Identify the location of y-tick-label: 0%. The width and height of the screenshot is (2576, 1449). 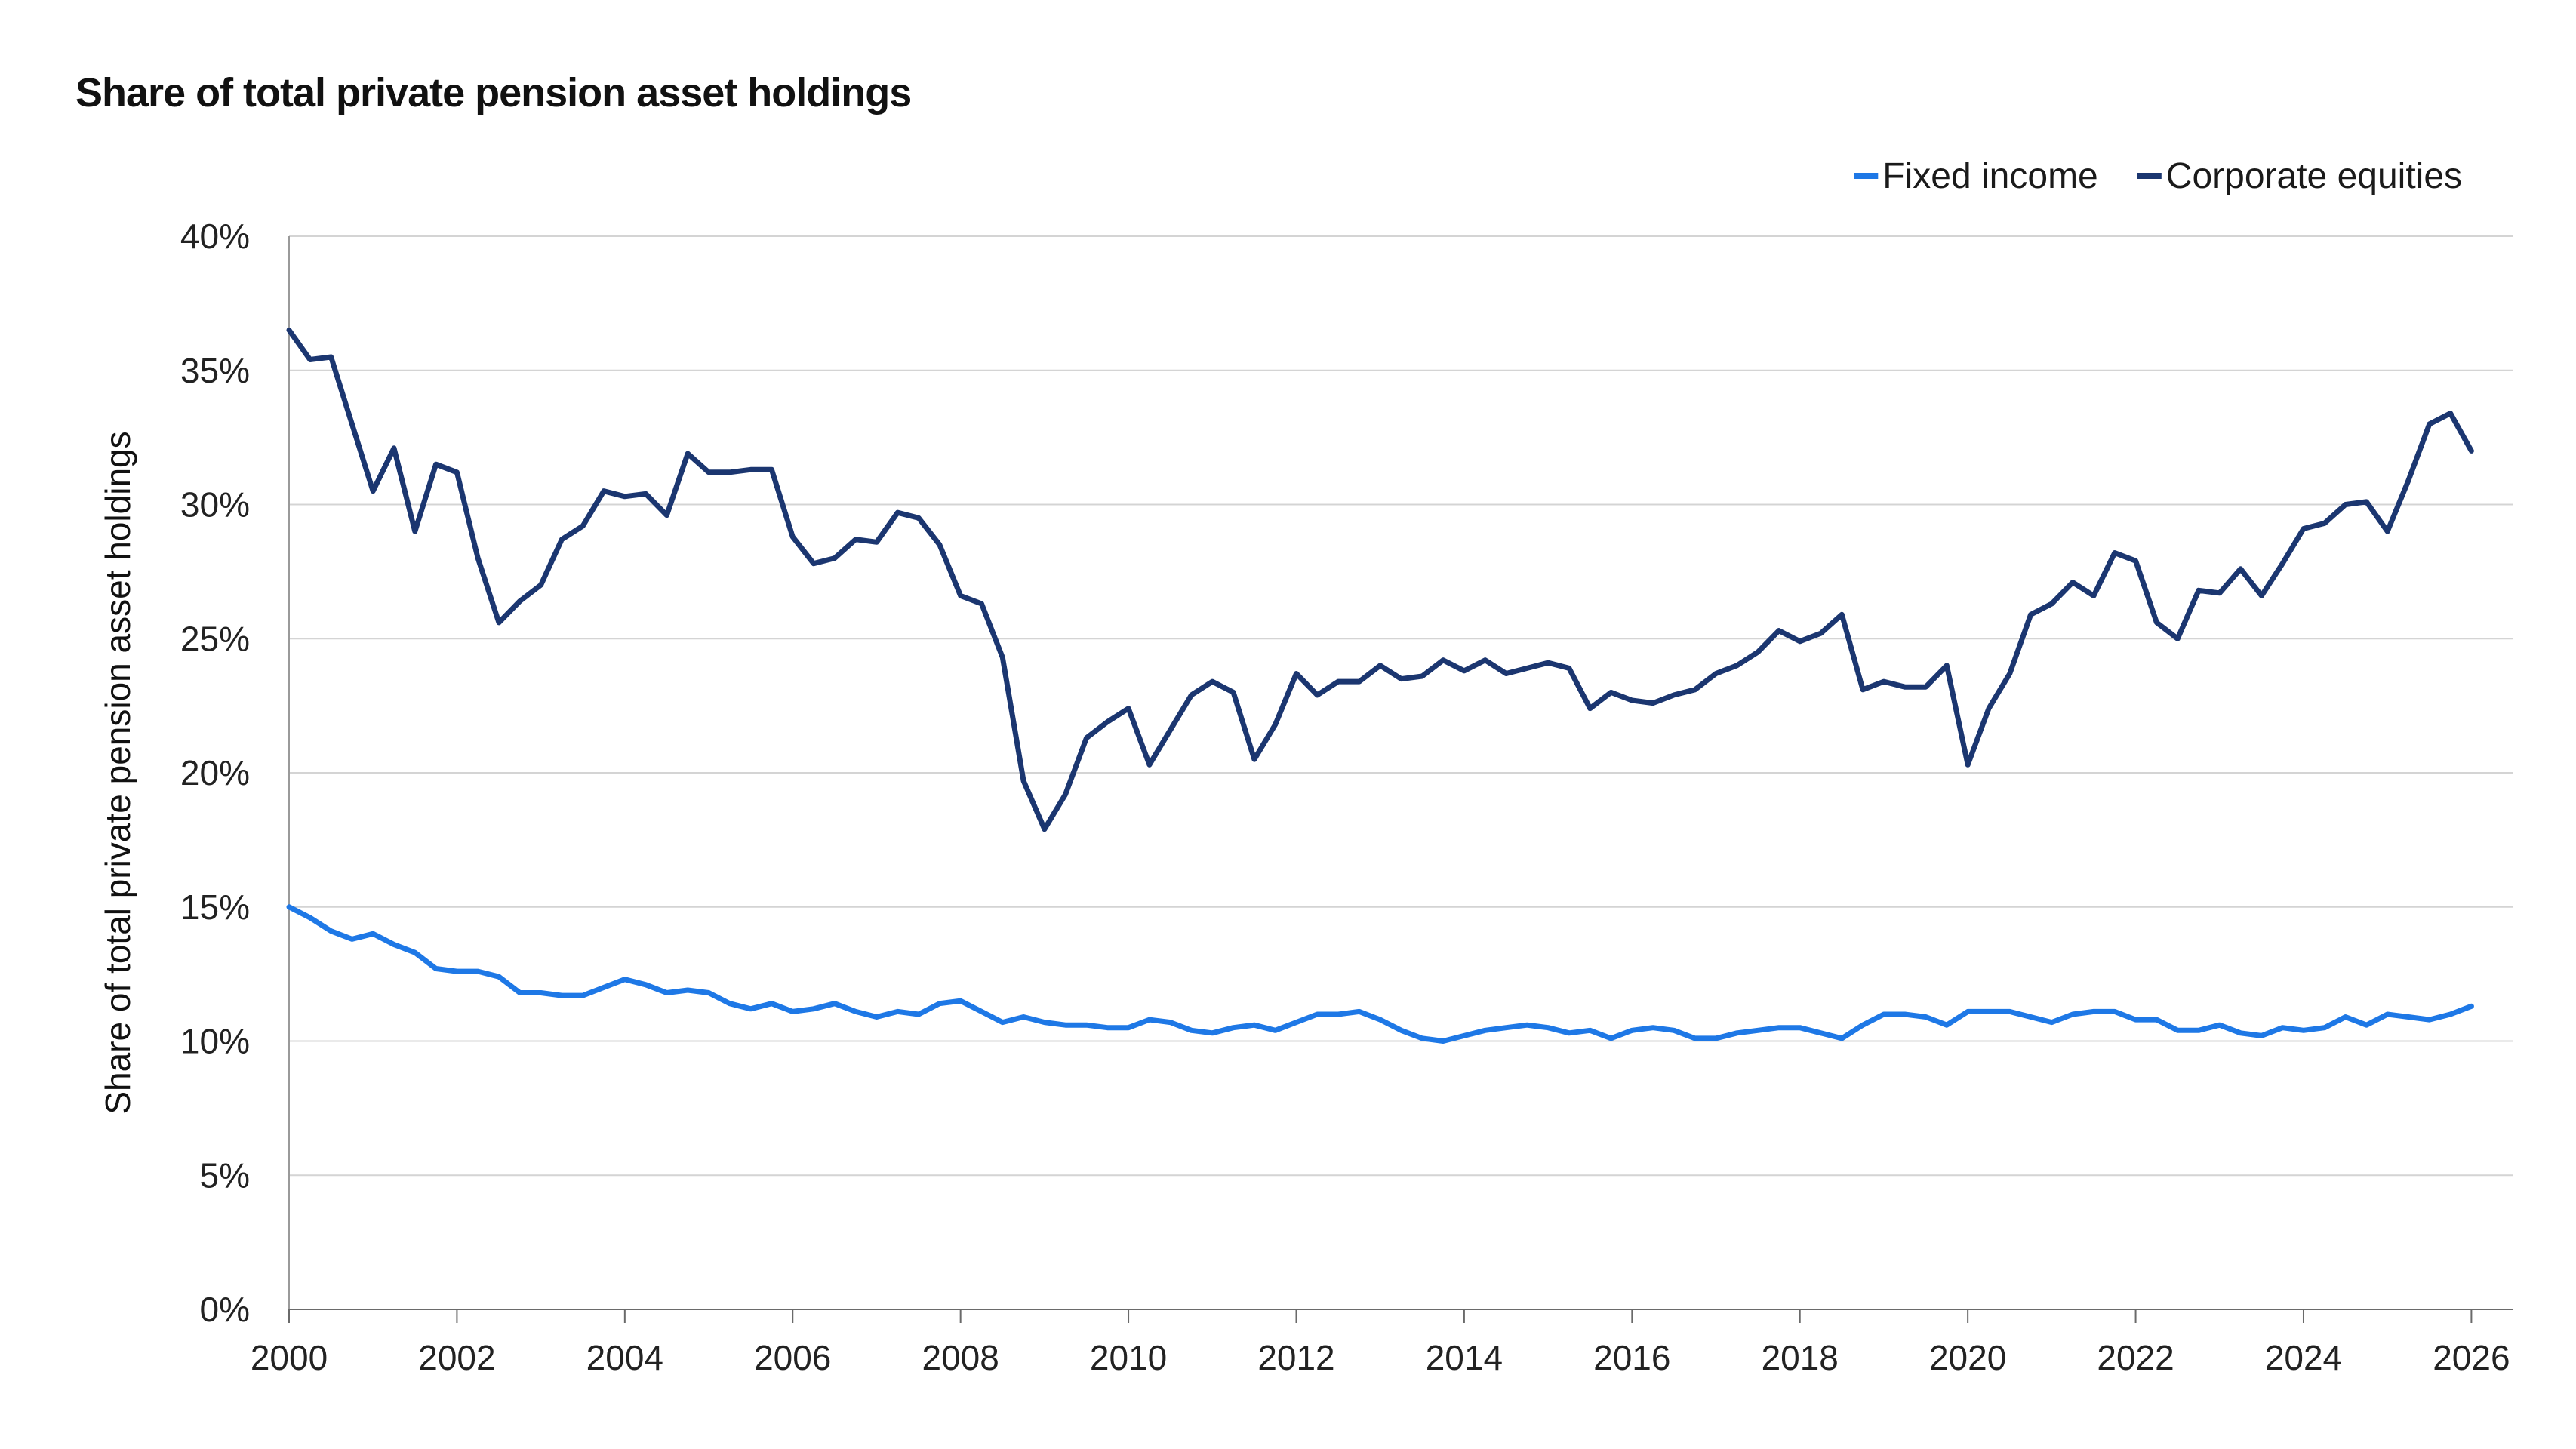
(225, 1309).